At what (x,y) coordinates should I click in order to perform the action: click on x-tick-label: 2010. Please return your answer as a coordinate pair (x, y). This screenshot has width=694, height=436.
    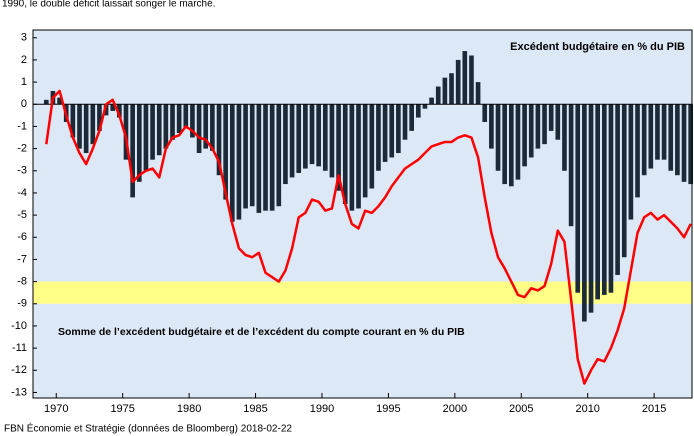
    Looking at the image, I should click on (587, 409).